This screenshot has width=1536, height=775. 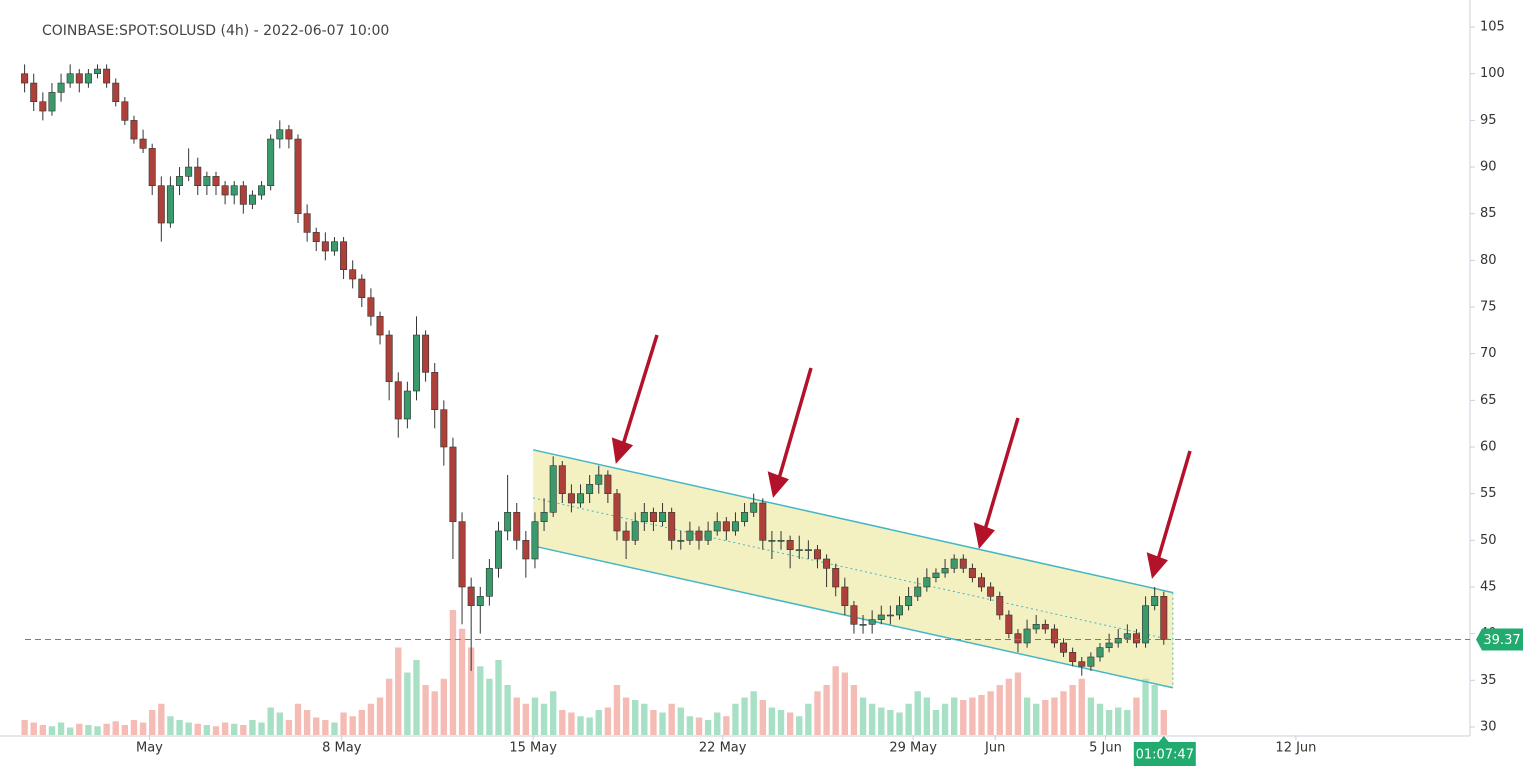 What do you see at coordinates (1165, 755) in the screenshot?
I see `countdown-label: 01:07:47` at bounding box center [1165, 755].